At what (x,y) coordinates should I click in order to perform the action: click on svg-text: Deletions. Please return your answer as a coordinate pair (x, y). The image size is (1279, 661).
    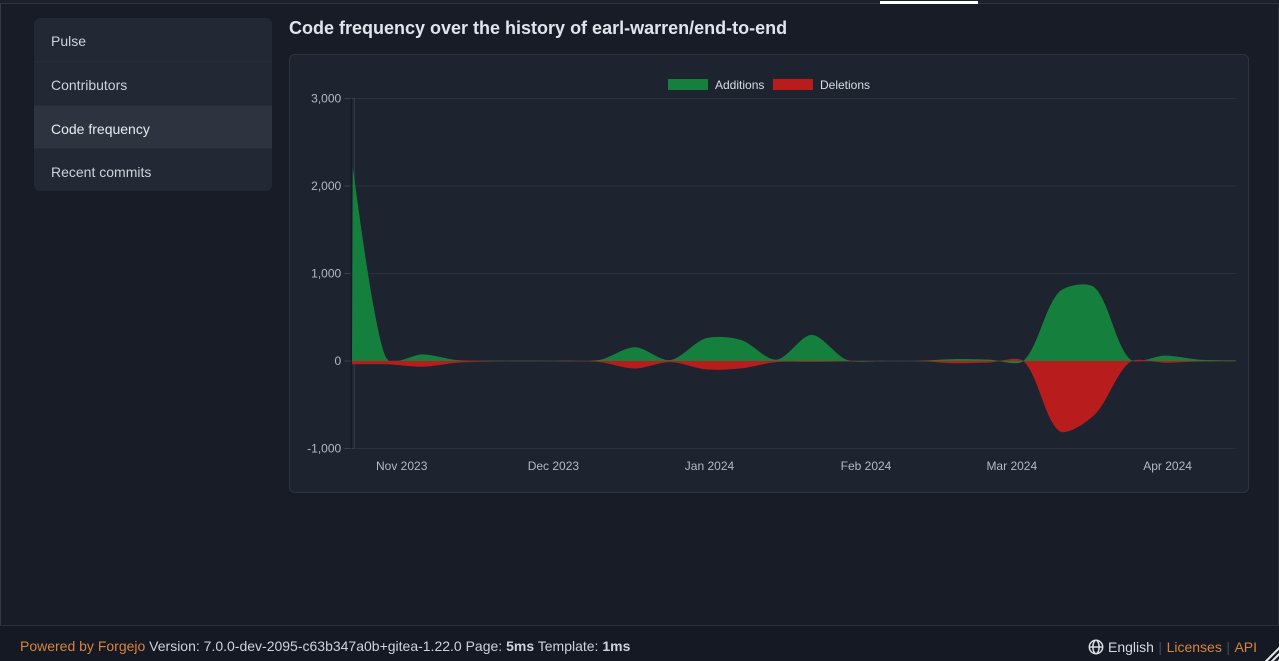
    Looking at the image, I should click on (845, 85).